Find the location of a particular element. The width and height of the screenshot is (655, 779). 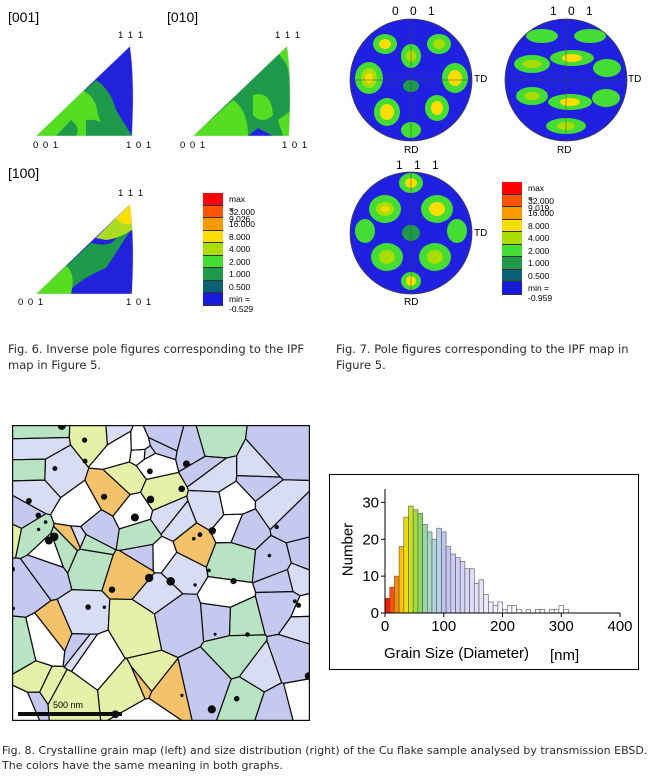

scale-bar-label: 500 nm is located at coordinates (68, 705).